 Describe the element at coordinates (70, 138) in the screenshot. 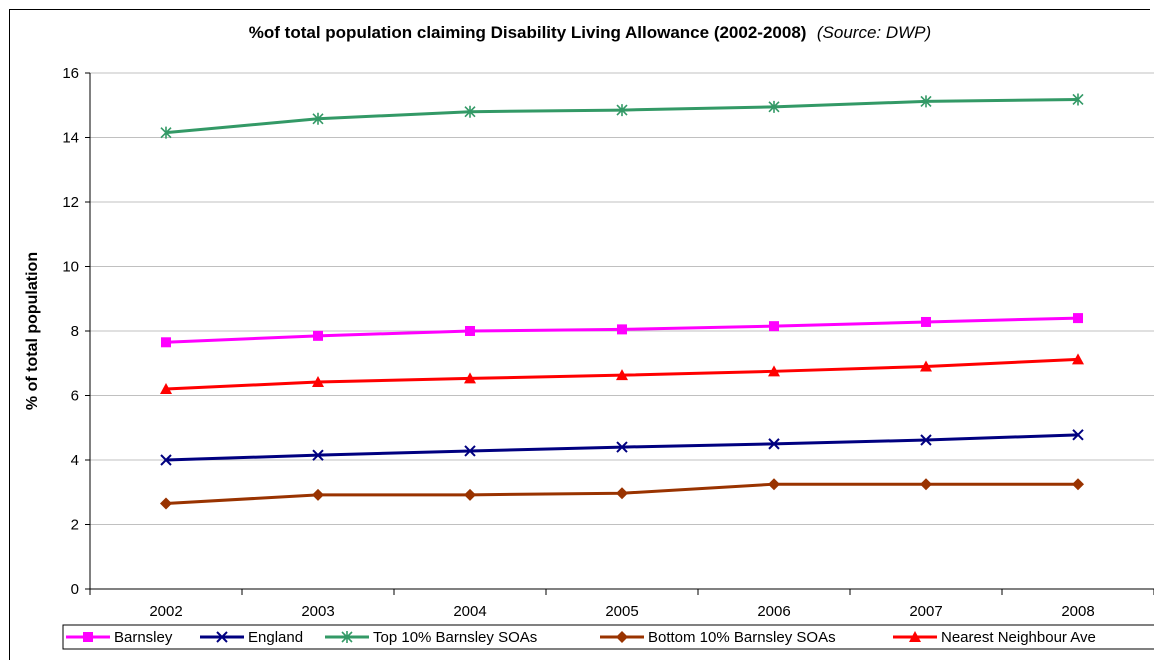

I see `y-tick-label: 14` at that location.